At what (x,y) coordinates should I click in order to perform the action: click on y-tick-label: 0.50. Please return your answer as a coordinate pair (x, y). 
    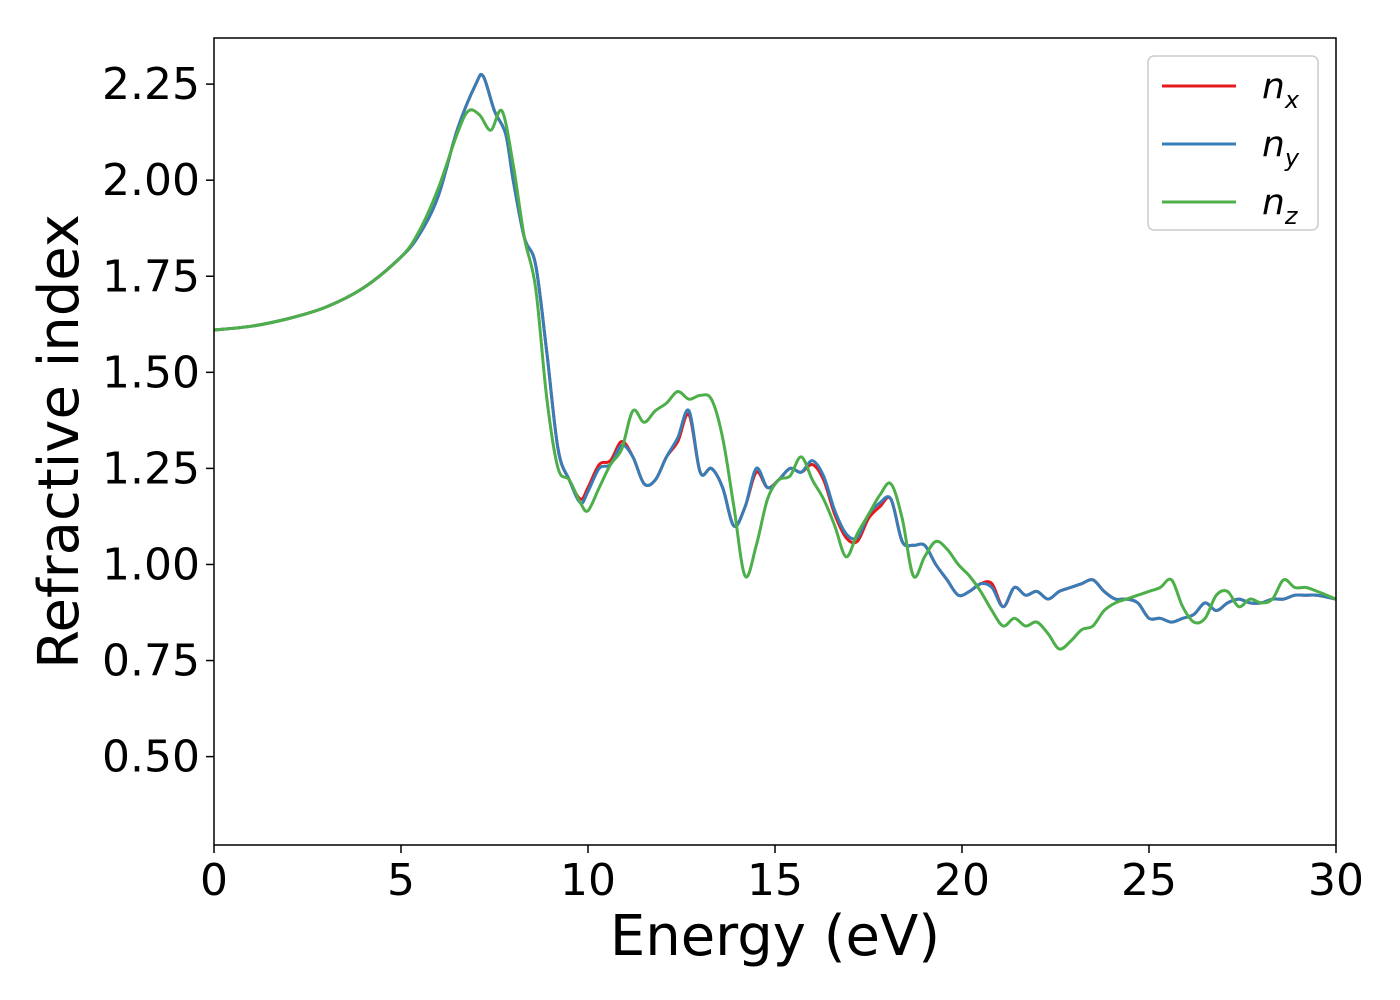
    Looking at the image, I should click on (151, 757).